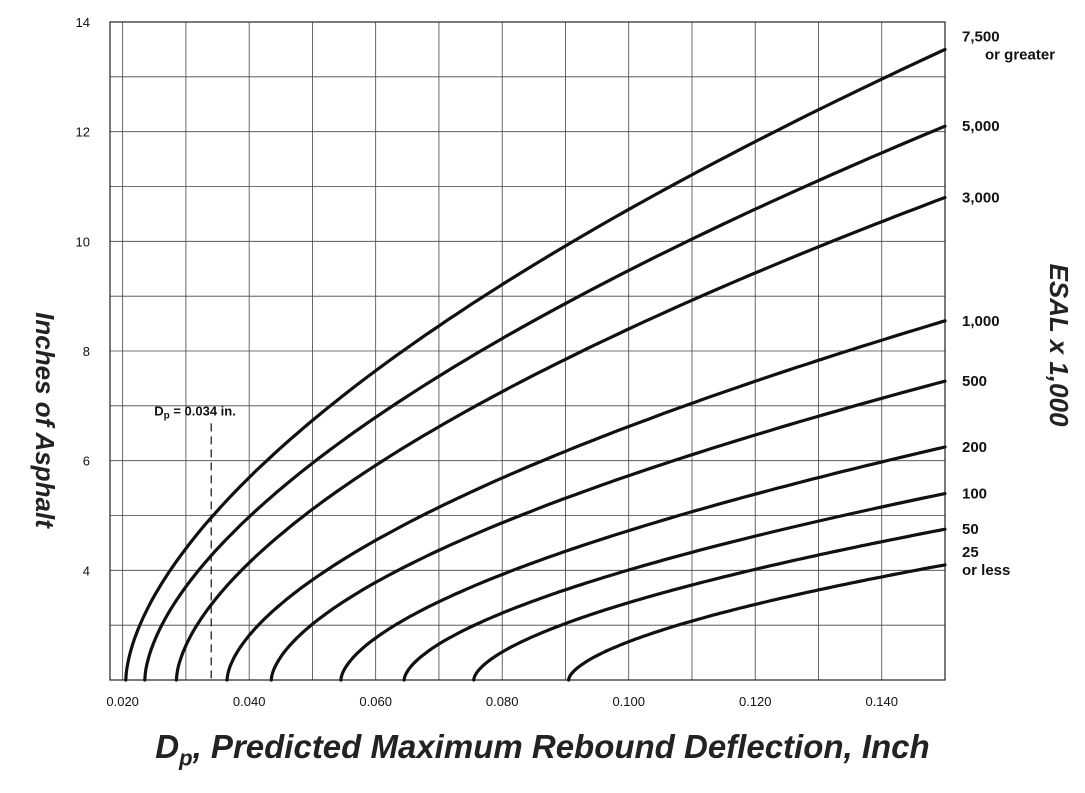 The height and width of the screenshot is (793, 1085). What do you see at coordinates (45, 420) in the screenshot?
I see `y-axis-title: Inches of Asphalt` at bounding box center [45, 420].